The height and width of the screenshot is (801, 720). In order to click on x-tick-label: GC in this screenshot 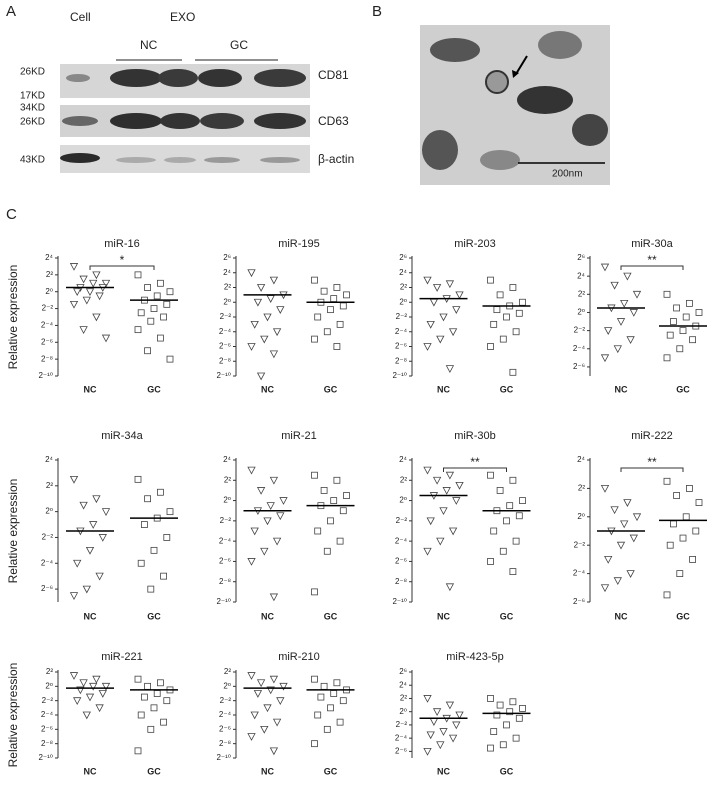, I will do `click(683, 389)`.